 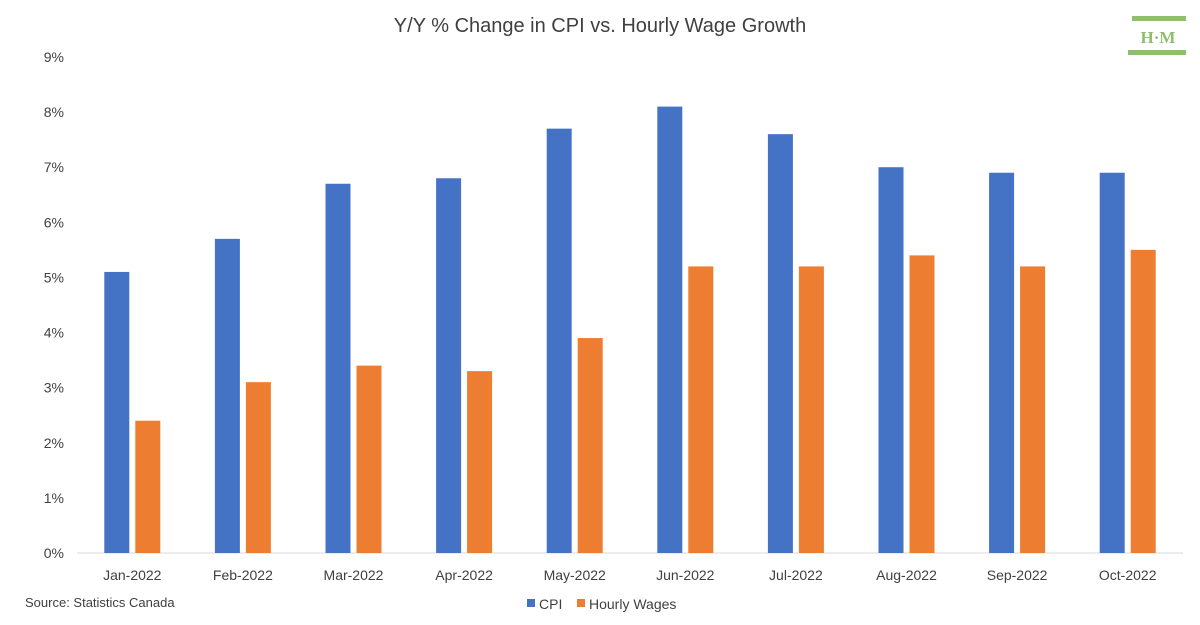 I want to click on y-tick-label: 5%, so click(x=54, y=277).